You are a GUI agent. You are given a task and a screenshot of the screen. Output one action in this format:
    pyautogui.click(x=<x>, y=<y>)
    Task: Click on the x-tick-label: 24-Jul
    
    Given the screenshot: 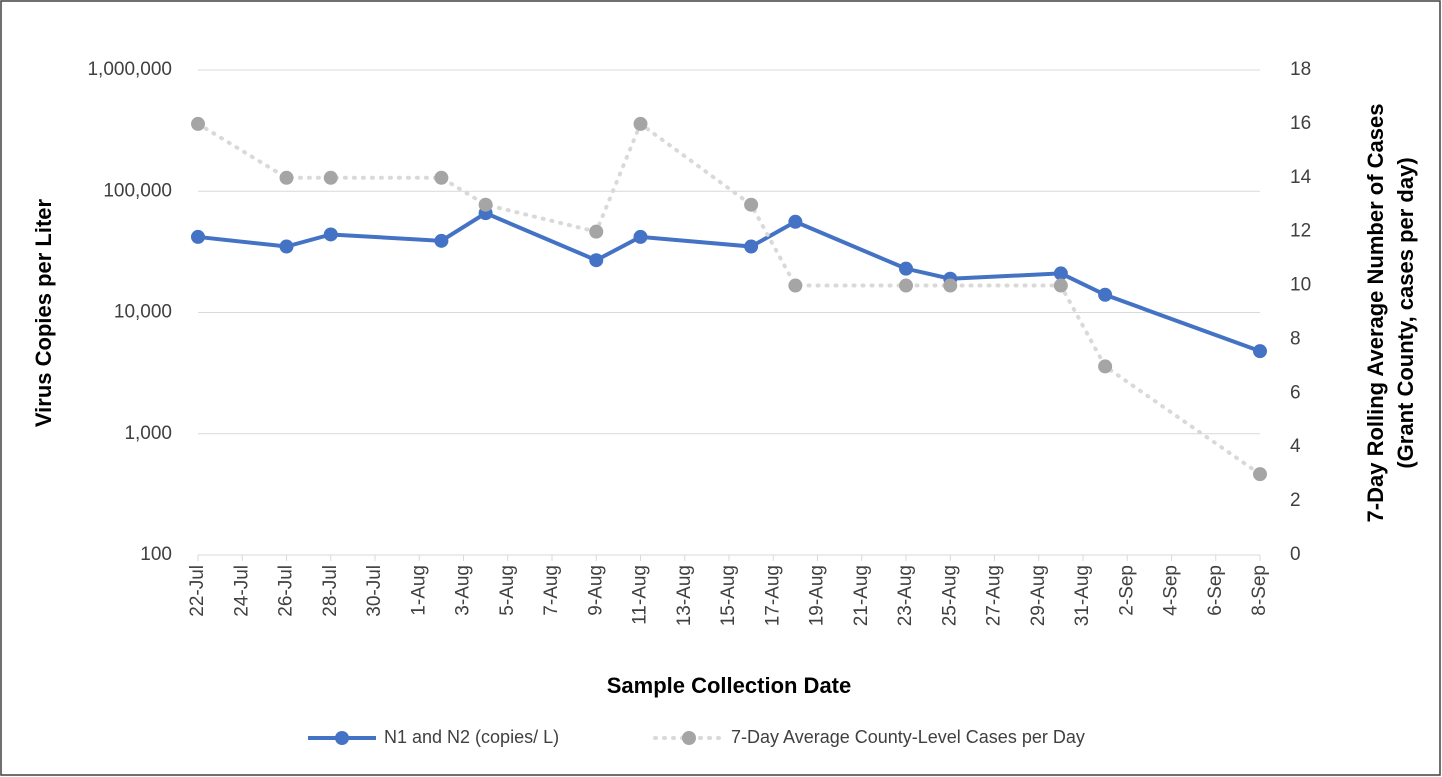 What is the action you would take?
    pyautogui.click(x=241, y=591)
    